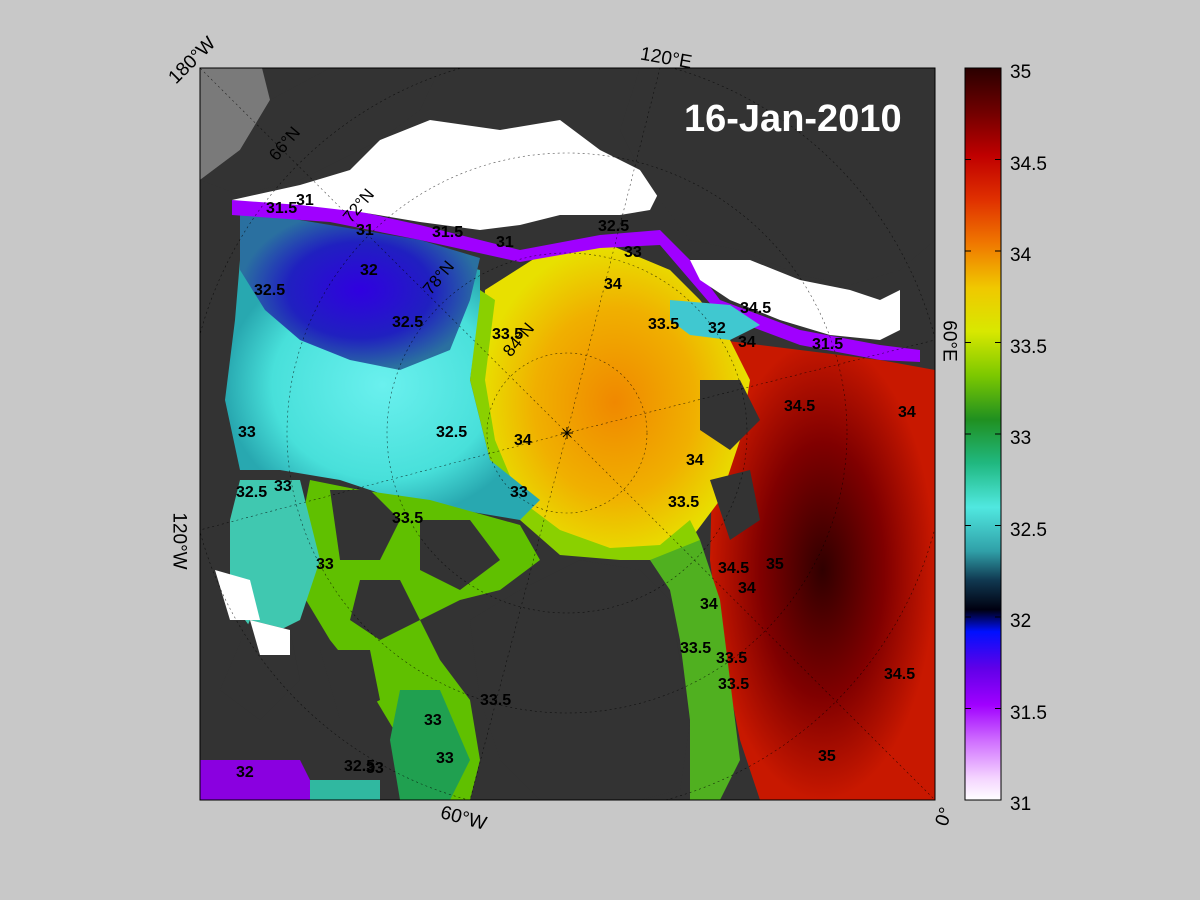 The width and height of the screenshot is (1200, 900). I want to click on colorbar-tick-label: 31.5, so click(1028, 713).